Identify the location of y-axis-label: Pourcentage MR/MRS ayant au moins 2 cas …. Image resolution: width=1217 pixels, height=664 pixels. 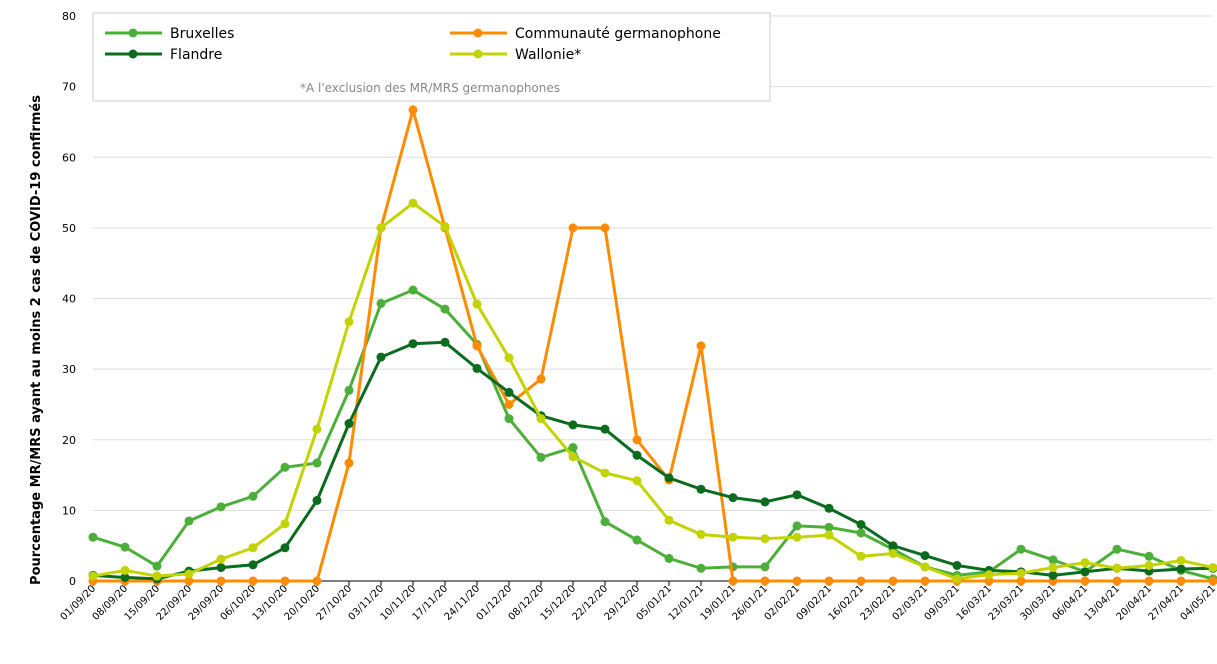
(36, 340).